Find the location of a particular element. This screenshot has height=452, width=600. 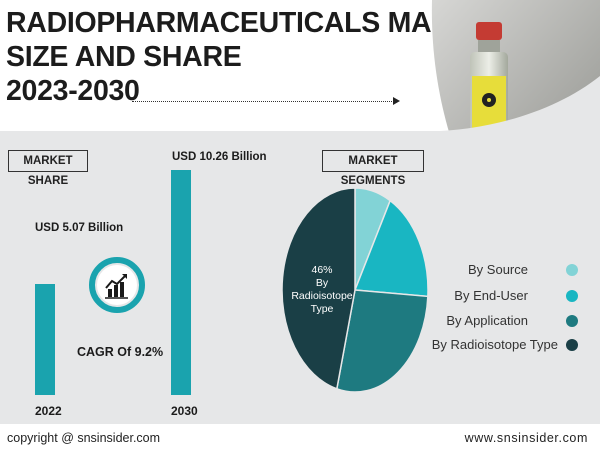

copyright-text: copyright @ snsinsider.com is located at coordinates (84, 438).